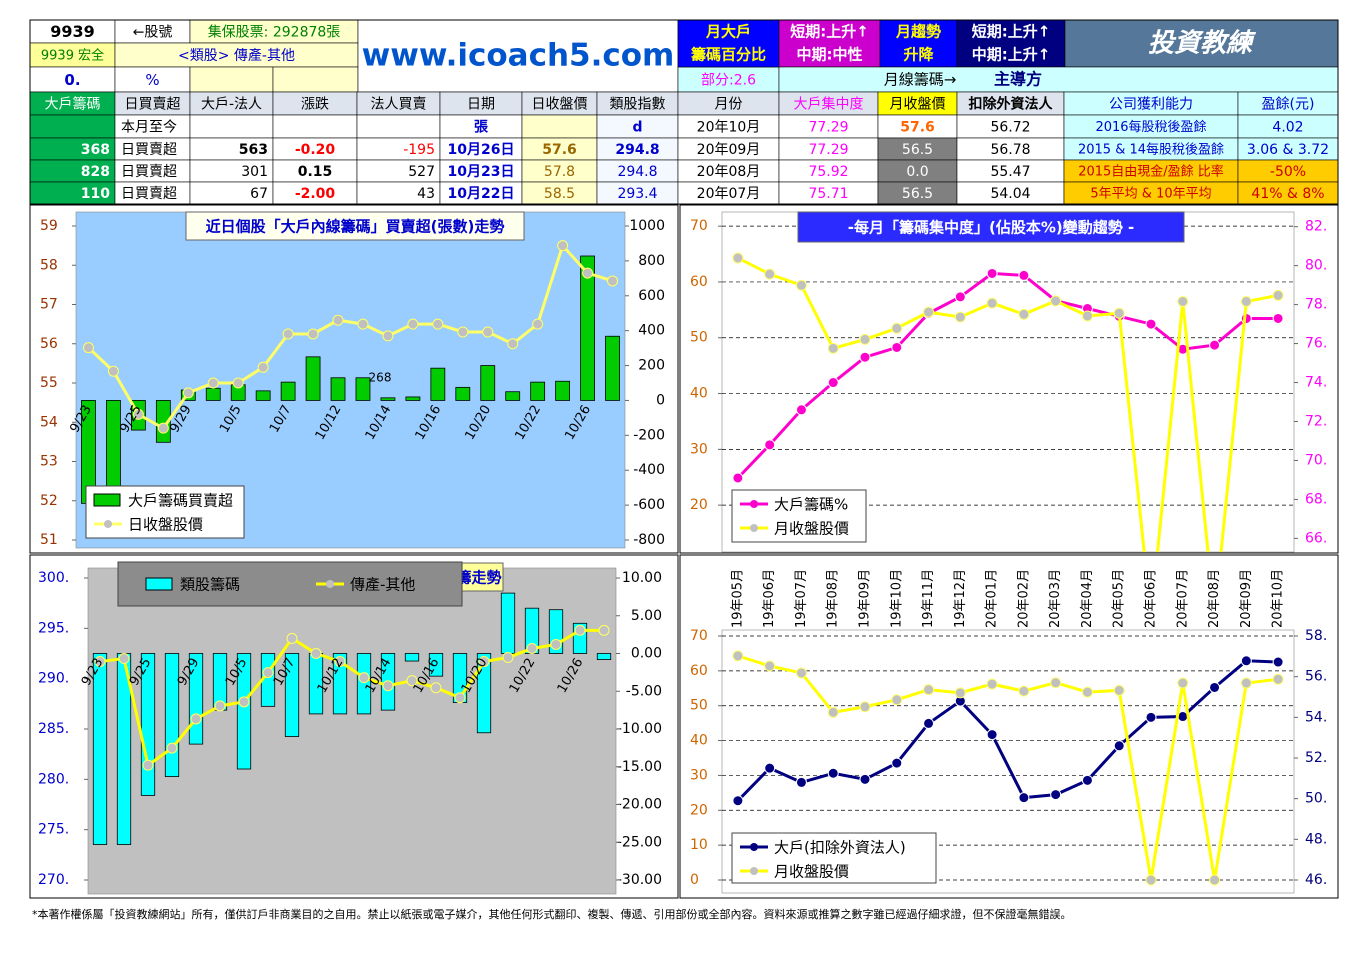  I want to click on y-tick-label: 30, so click(699, 449).